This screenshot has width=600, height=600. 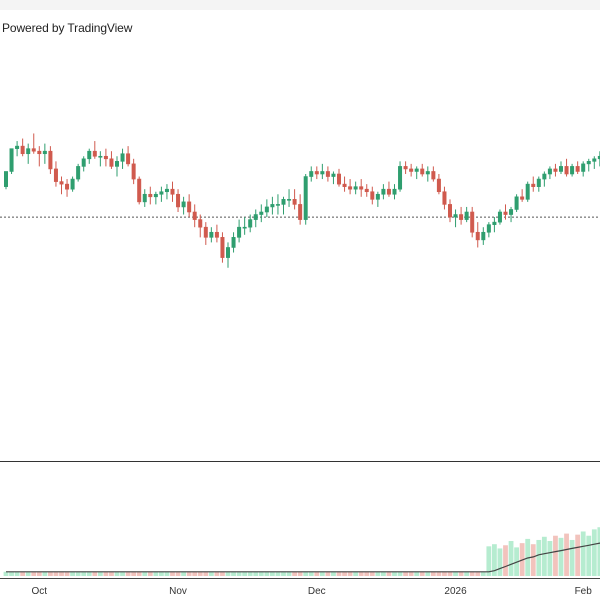 What do you see at coordinates (303, 557) in the screenshot?
I see `volume-average-line` at bounding box center [303, 557].